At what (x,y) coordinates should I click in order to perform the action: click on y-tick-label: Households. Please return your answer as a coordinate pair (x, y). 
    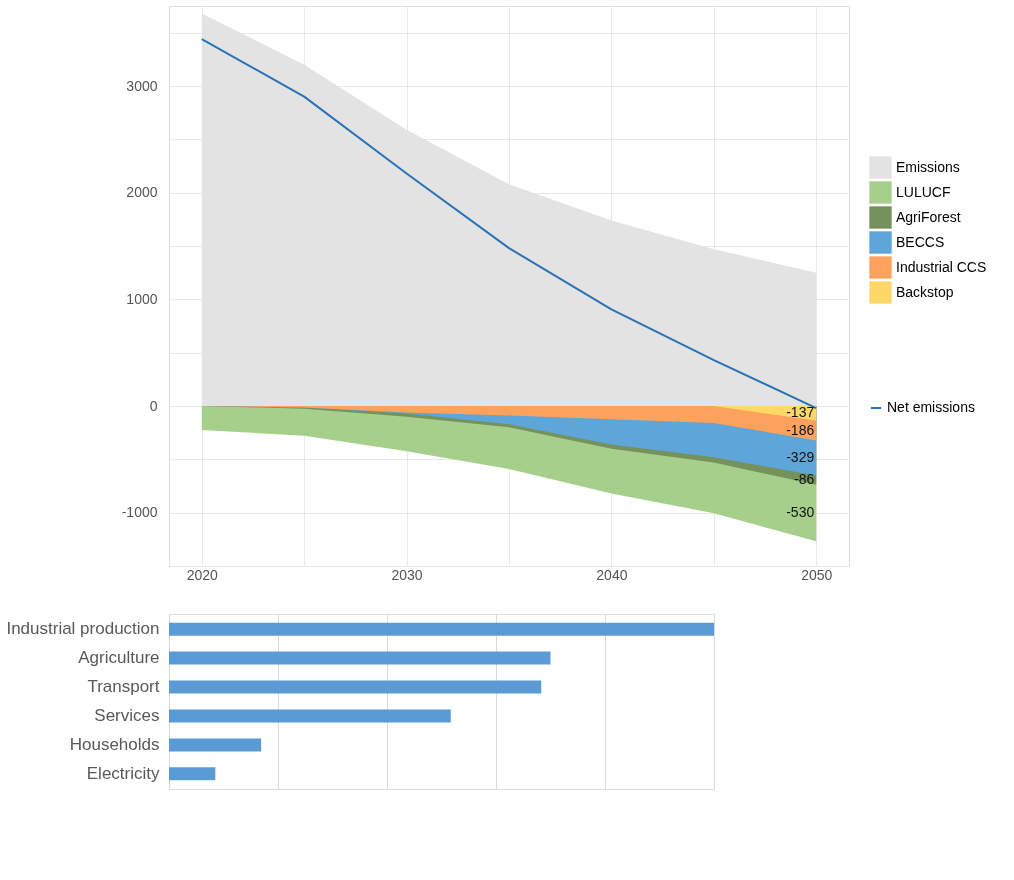
    Looking at the image, I should click on (114, 744).